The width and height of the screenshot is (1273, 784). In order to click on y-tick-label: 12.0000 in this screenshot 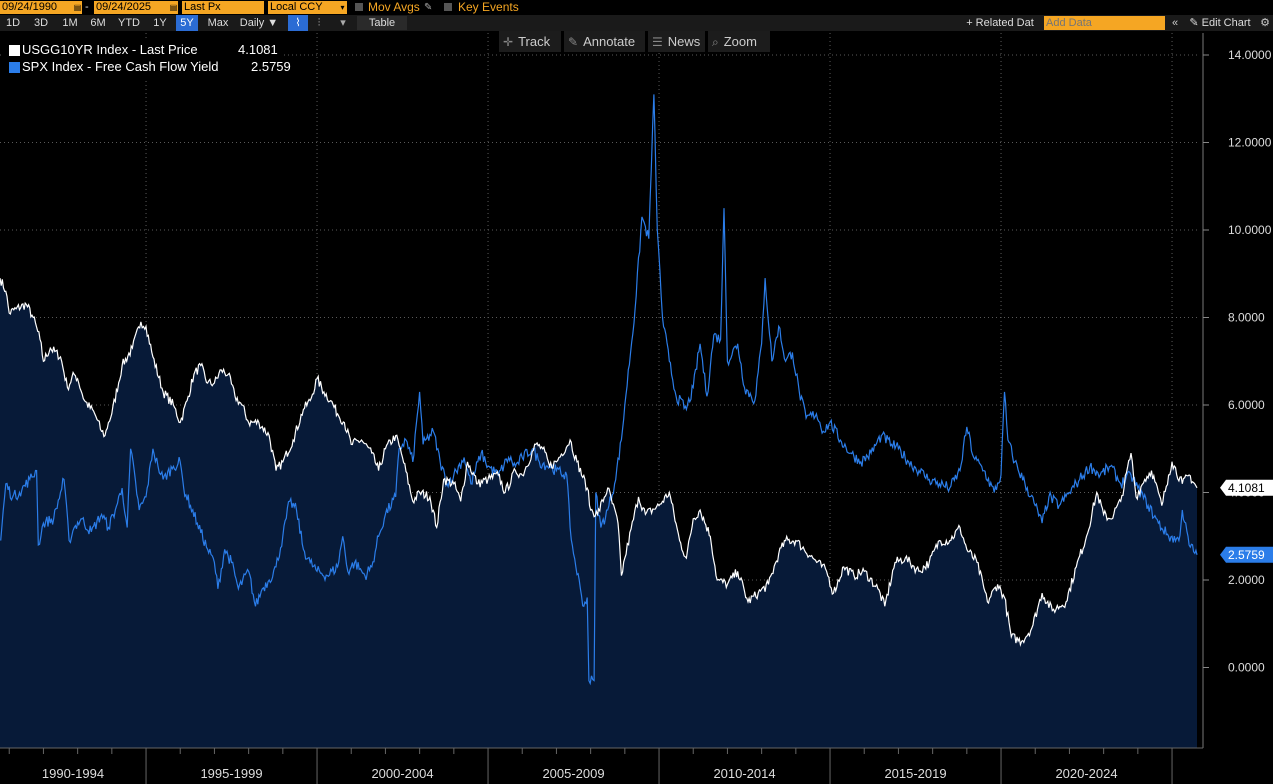, I will do `click(1250, 143)`.